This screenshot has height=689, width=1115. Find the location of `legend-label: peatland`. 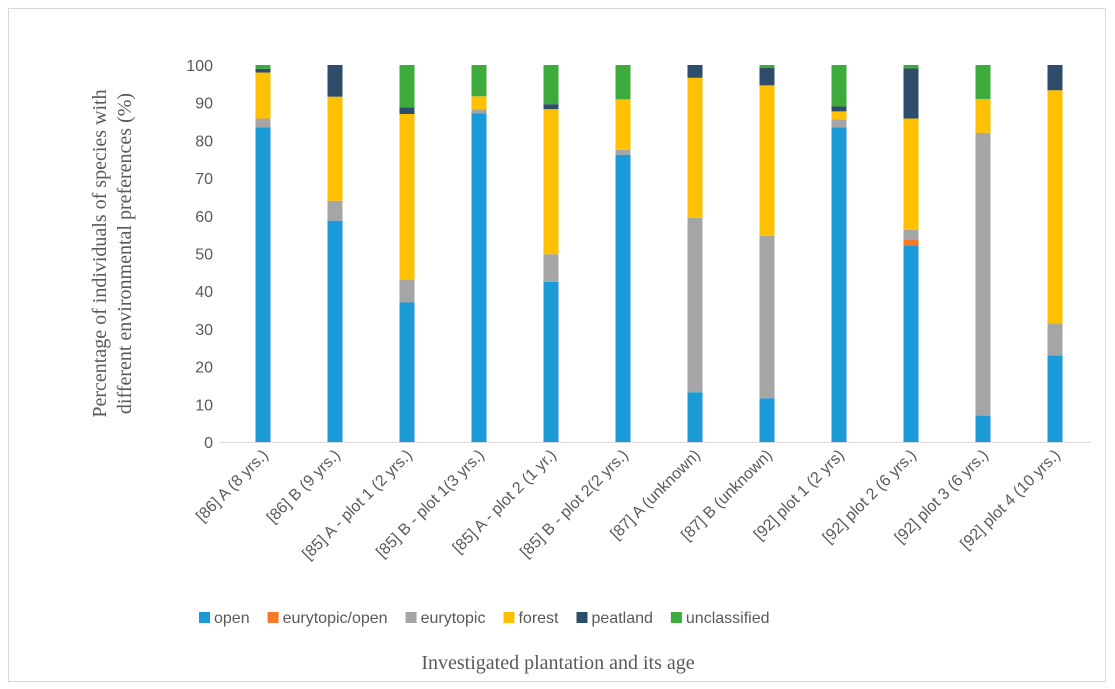

legend-label: peatland is located at coordinates (622, 618).